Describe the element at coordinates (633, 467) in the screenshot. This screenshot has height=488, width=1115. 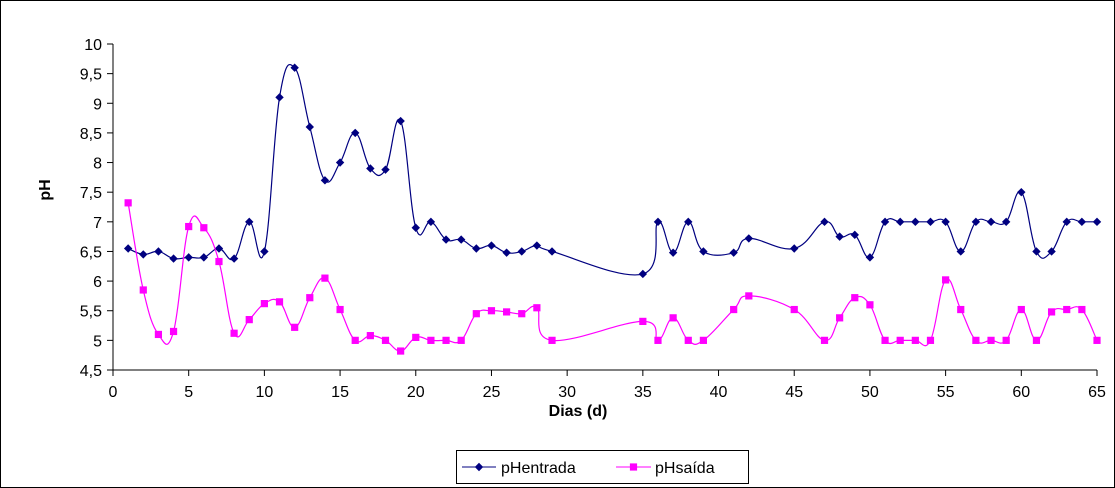
I see `legend-marker-phsaida` at that location.